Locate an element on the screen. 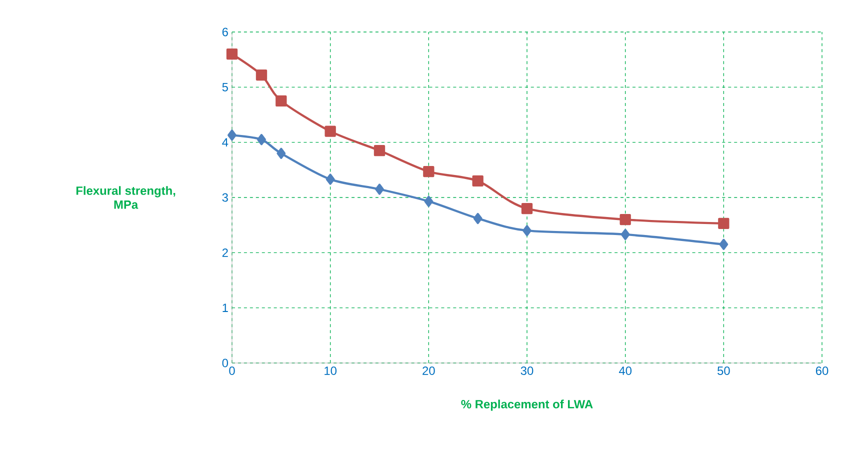  x-axis-title: % Replacement of LWA is located at coordinates (527, 405).